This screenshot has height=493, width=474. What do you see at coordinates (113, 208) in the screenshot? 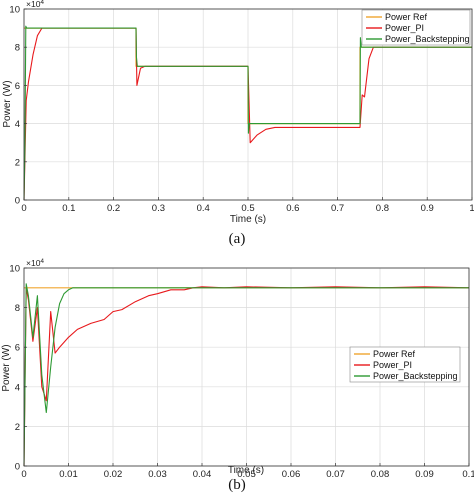
I see `x-tick-label: 0.2` at bounding box center [113, 208].